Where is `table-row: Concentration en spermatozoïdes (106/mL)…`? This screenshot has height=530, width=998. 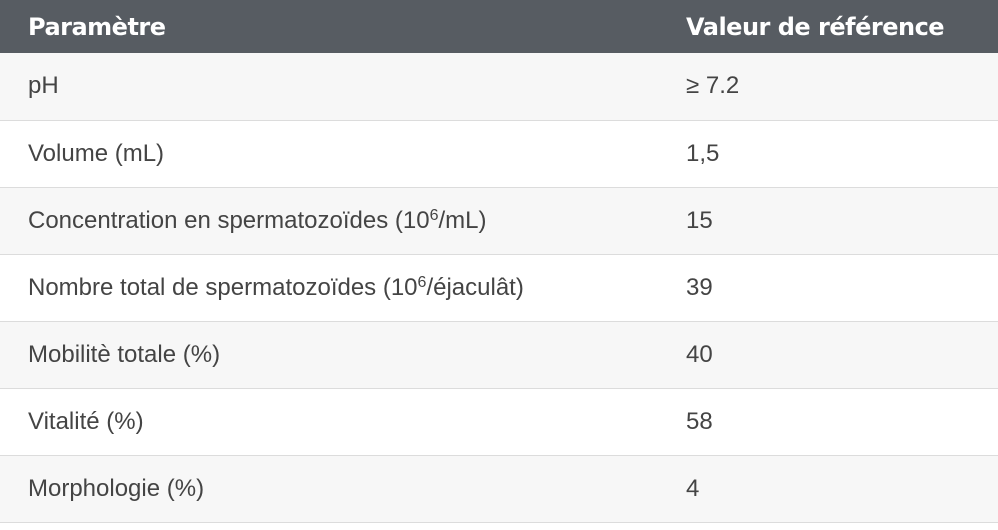 table-row: Concentration en spermatozoïdes (106/mL)… is located at coordinates (499, 221).